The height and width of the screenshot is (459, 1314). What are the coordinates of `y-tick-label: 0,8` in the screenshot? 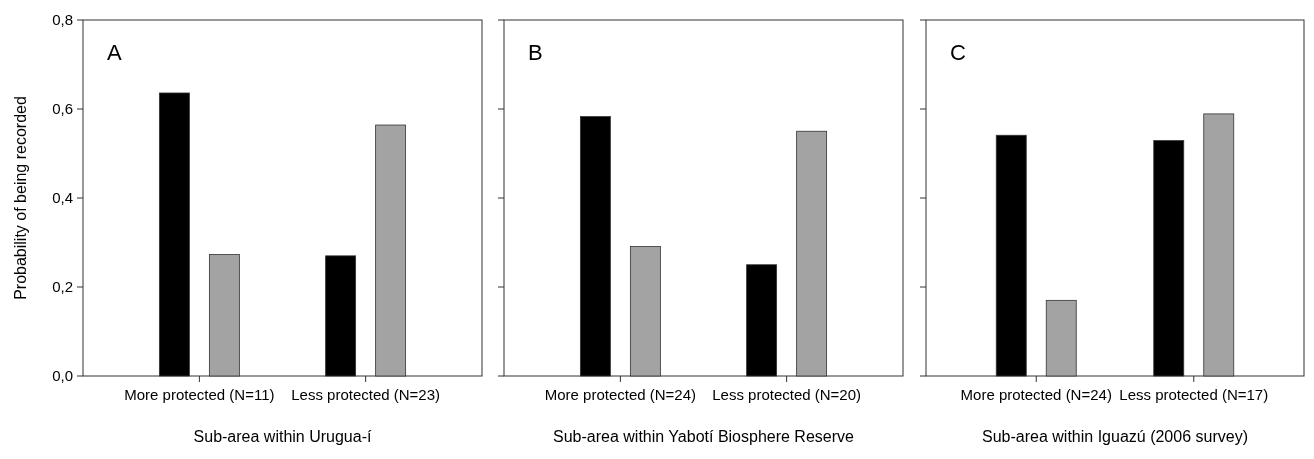 It's located at (62, 20).